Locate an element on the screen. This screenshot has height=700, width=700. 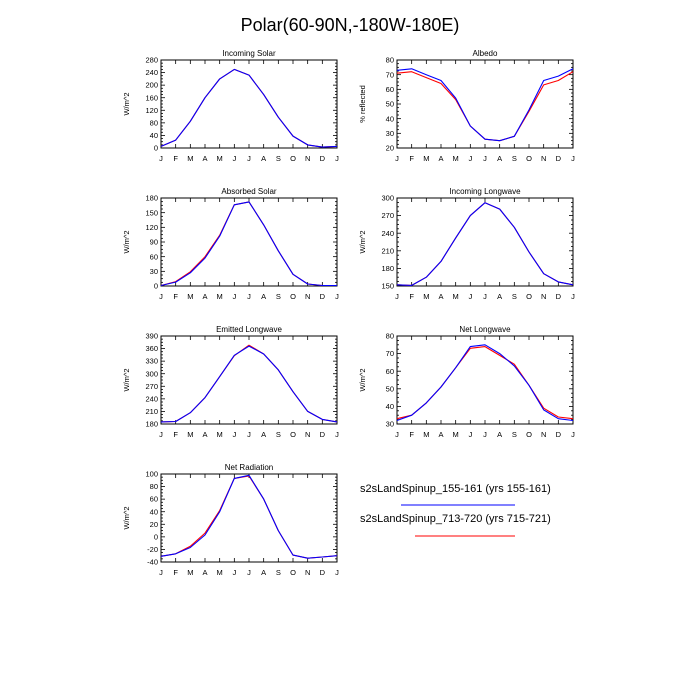
y-tick-label: 300 is located at coordinates (387, 198).